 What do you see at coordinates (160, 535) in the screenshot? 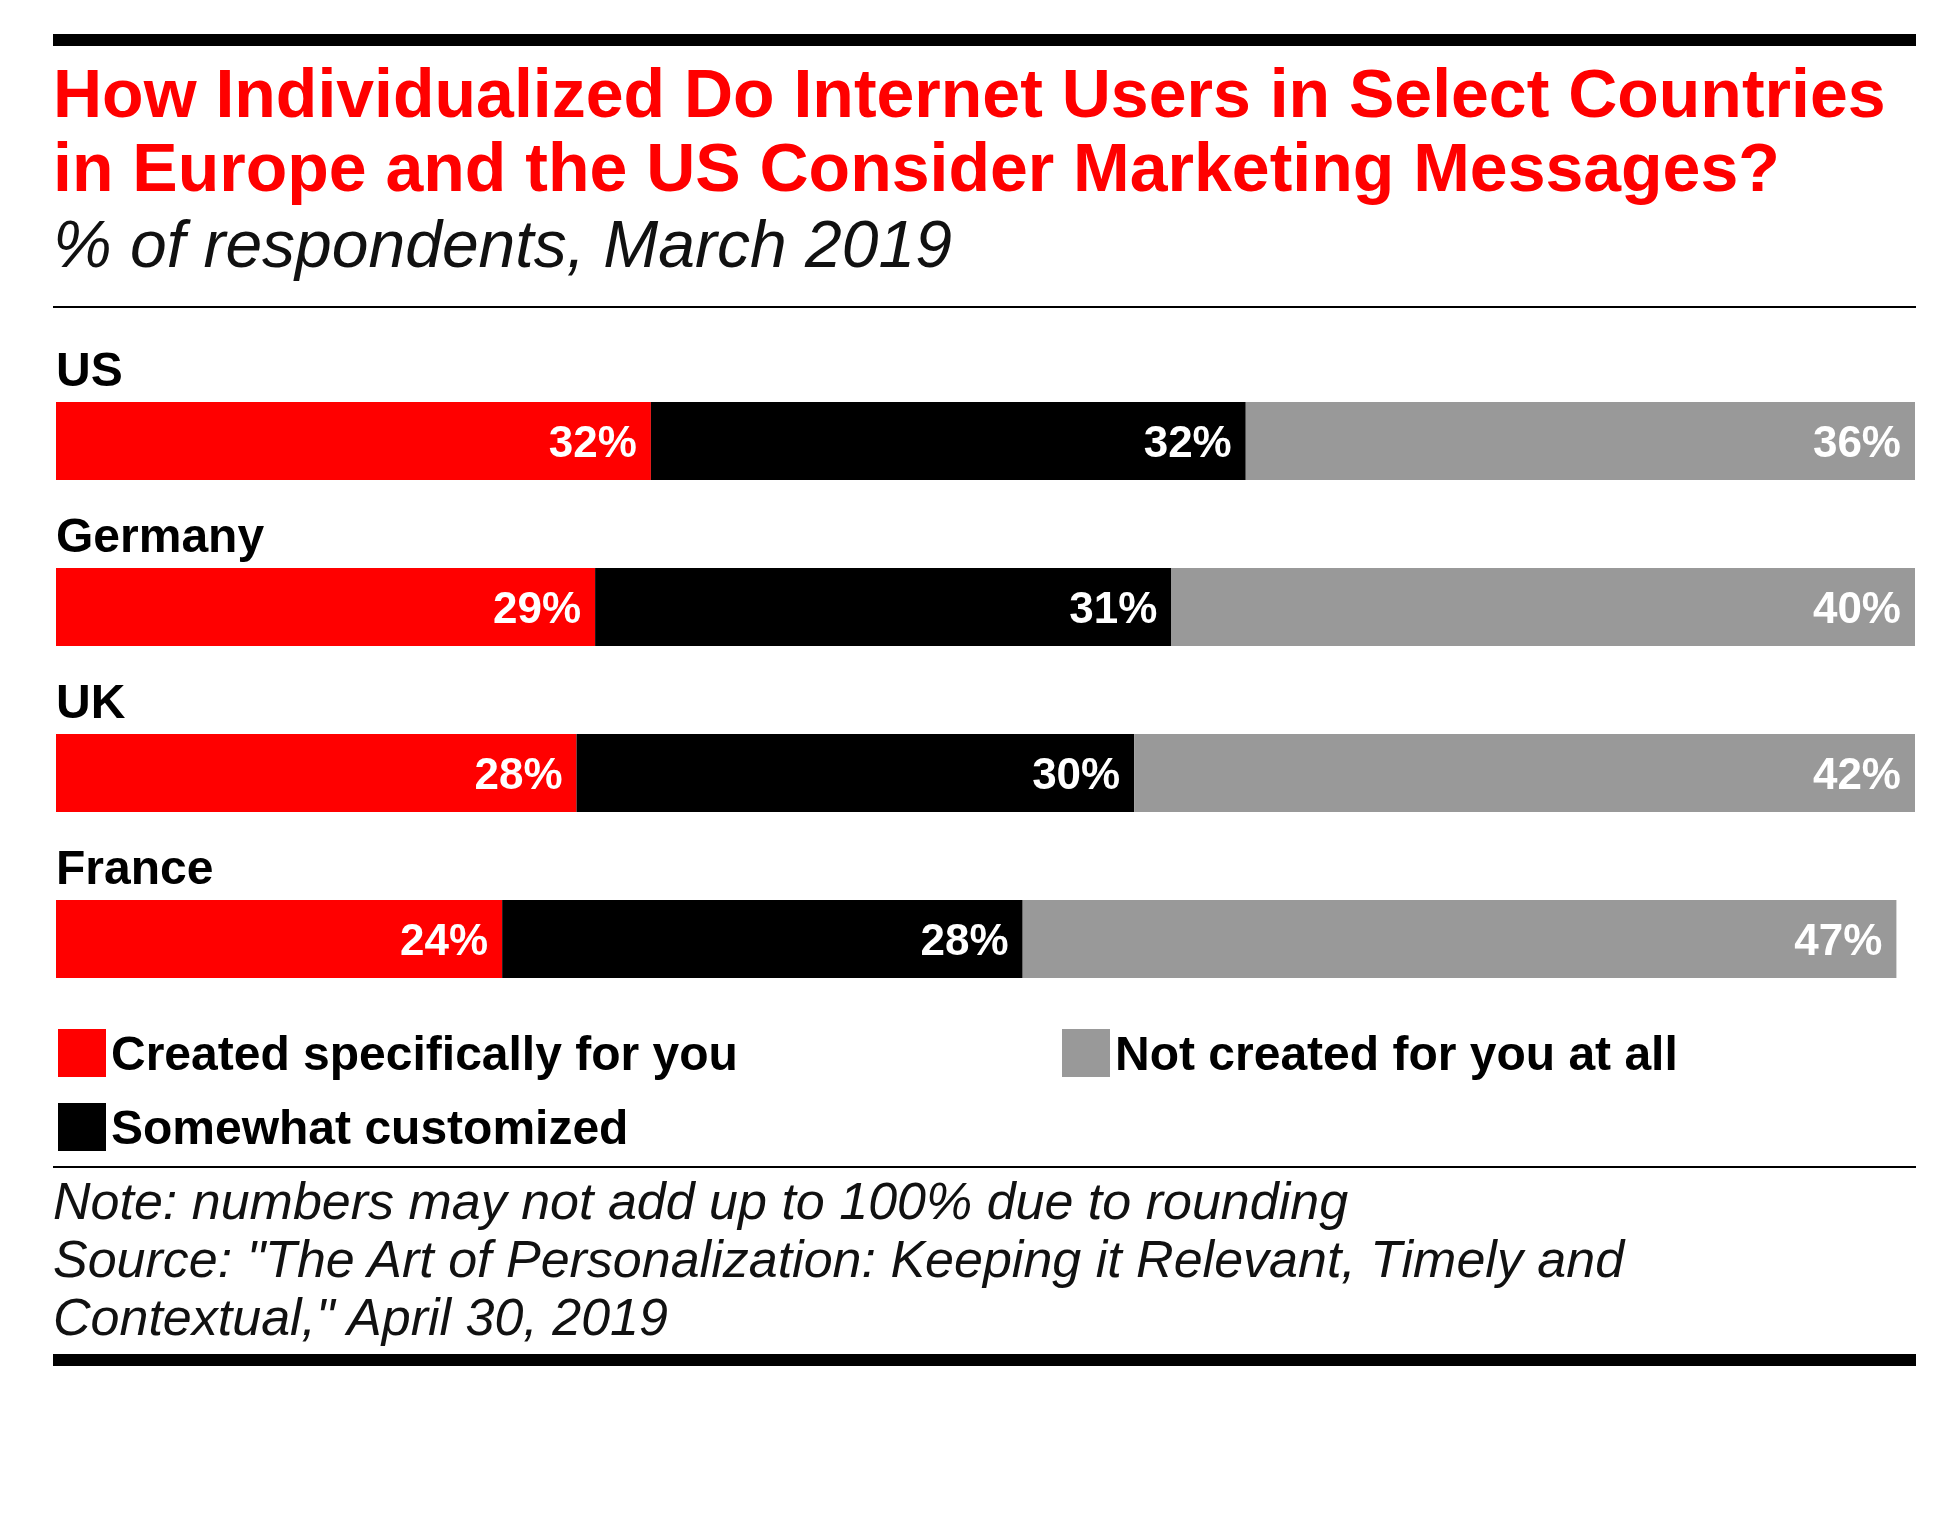
I see `y-tick-label: Germany` at bounding box center [160, 535].